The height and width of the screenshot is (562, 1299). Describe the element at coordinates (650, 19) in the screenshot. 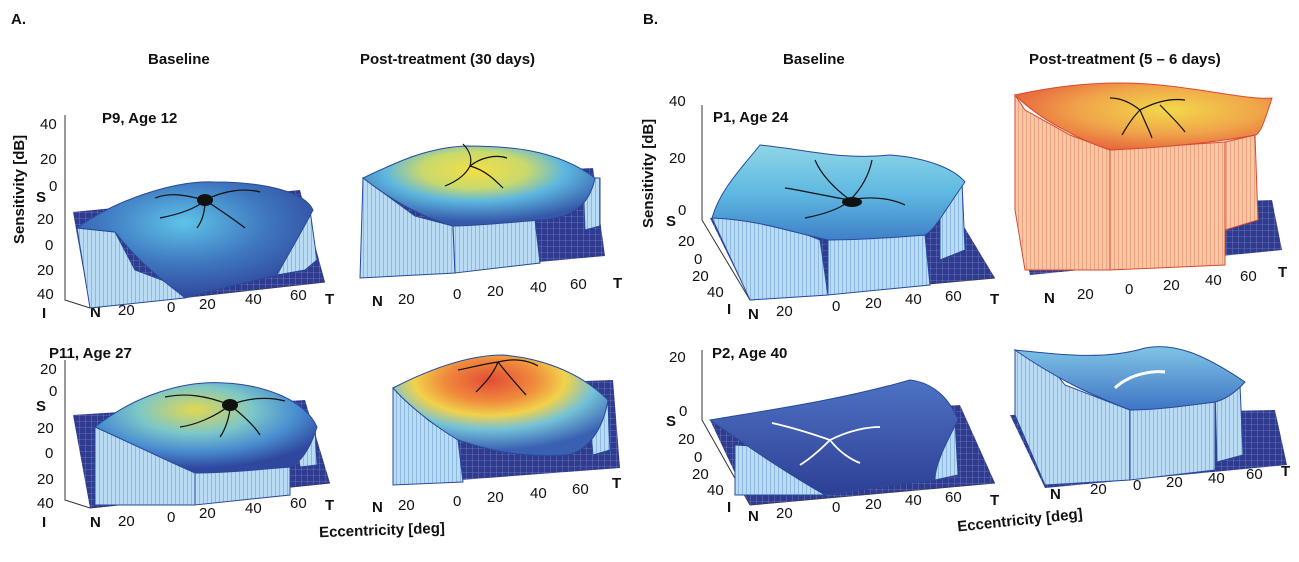

I see `panel-letter-b: B.` at that location.